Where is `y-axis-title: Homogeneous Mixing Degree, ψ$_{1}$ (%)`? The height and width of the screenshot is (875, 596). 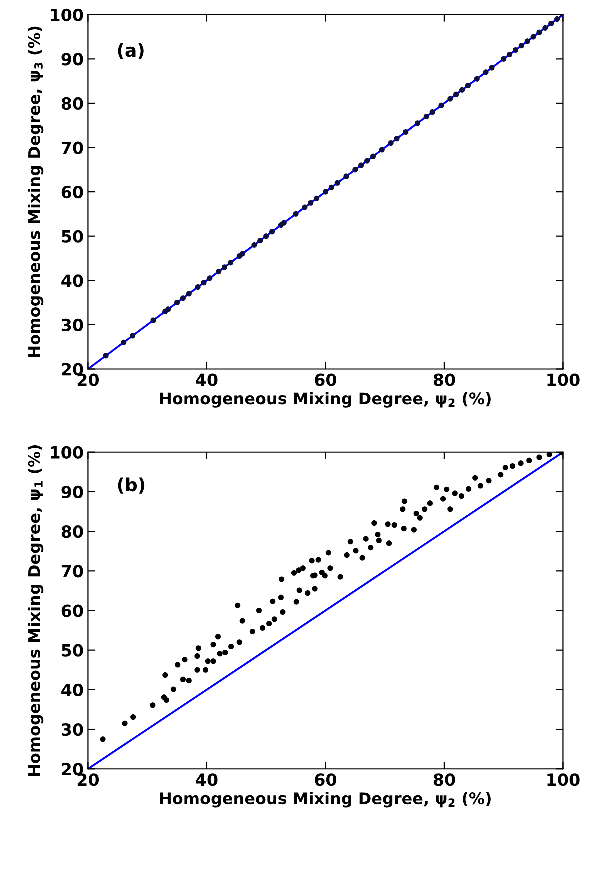
y-axis-title: Homogeneous Mixing Degree, ψ$_{1}$ (%) is located at coordinates (36, 611).